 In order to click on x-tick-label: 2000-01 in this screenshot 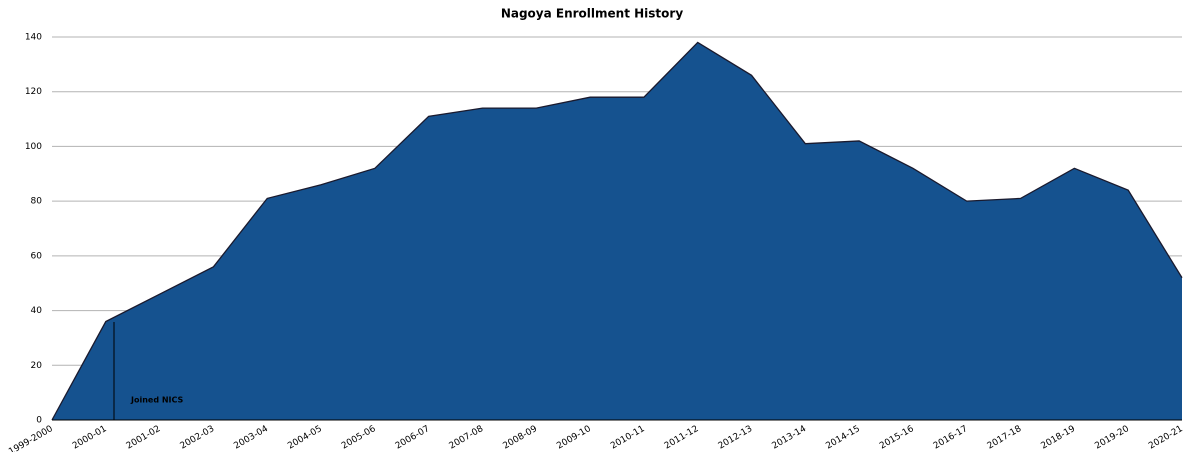, I will do `click(90, 437)`.